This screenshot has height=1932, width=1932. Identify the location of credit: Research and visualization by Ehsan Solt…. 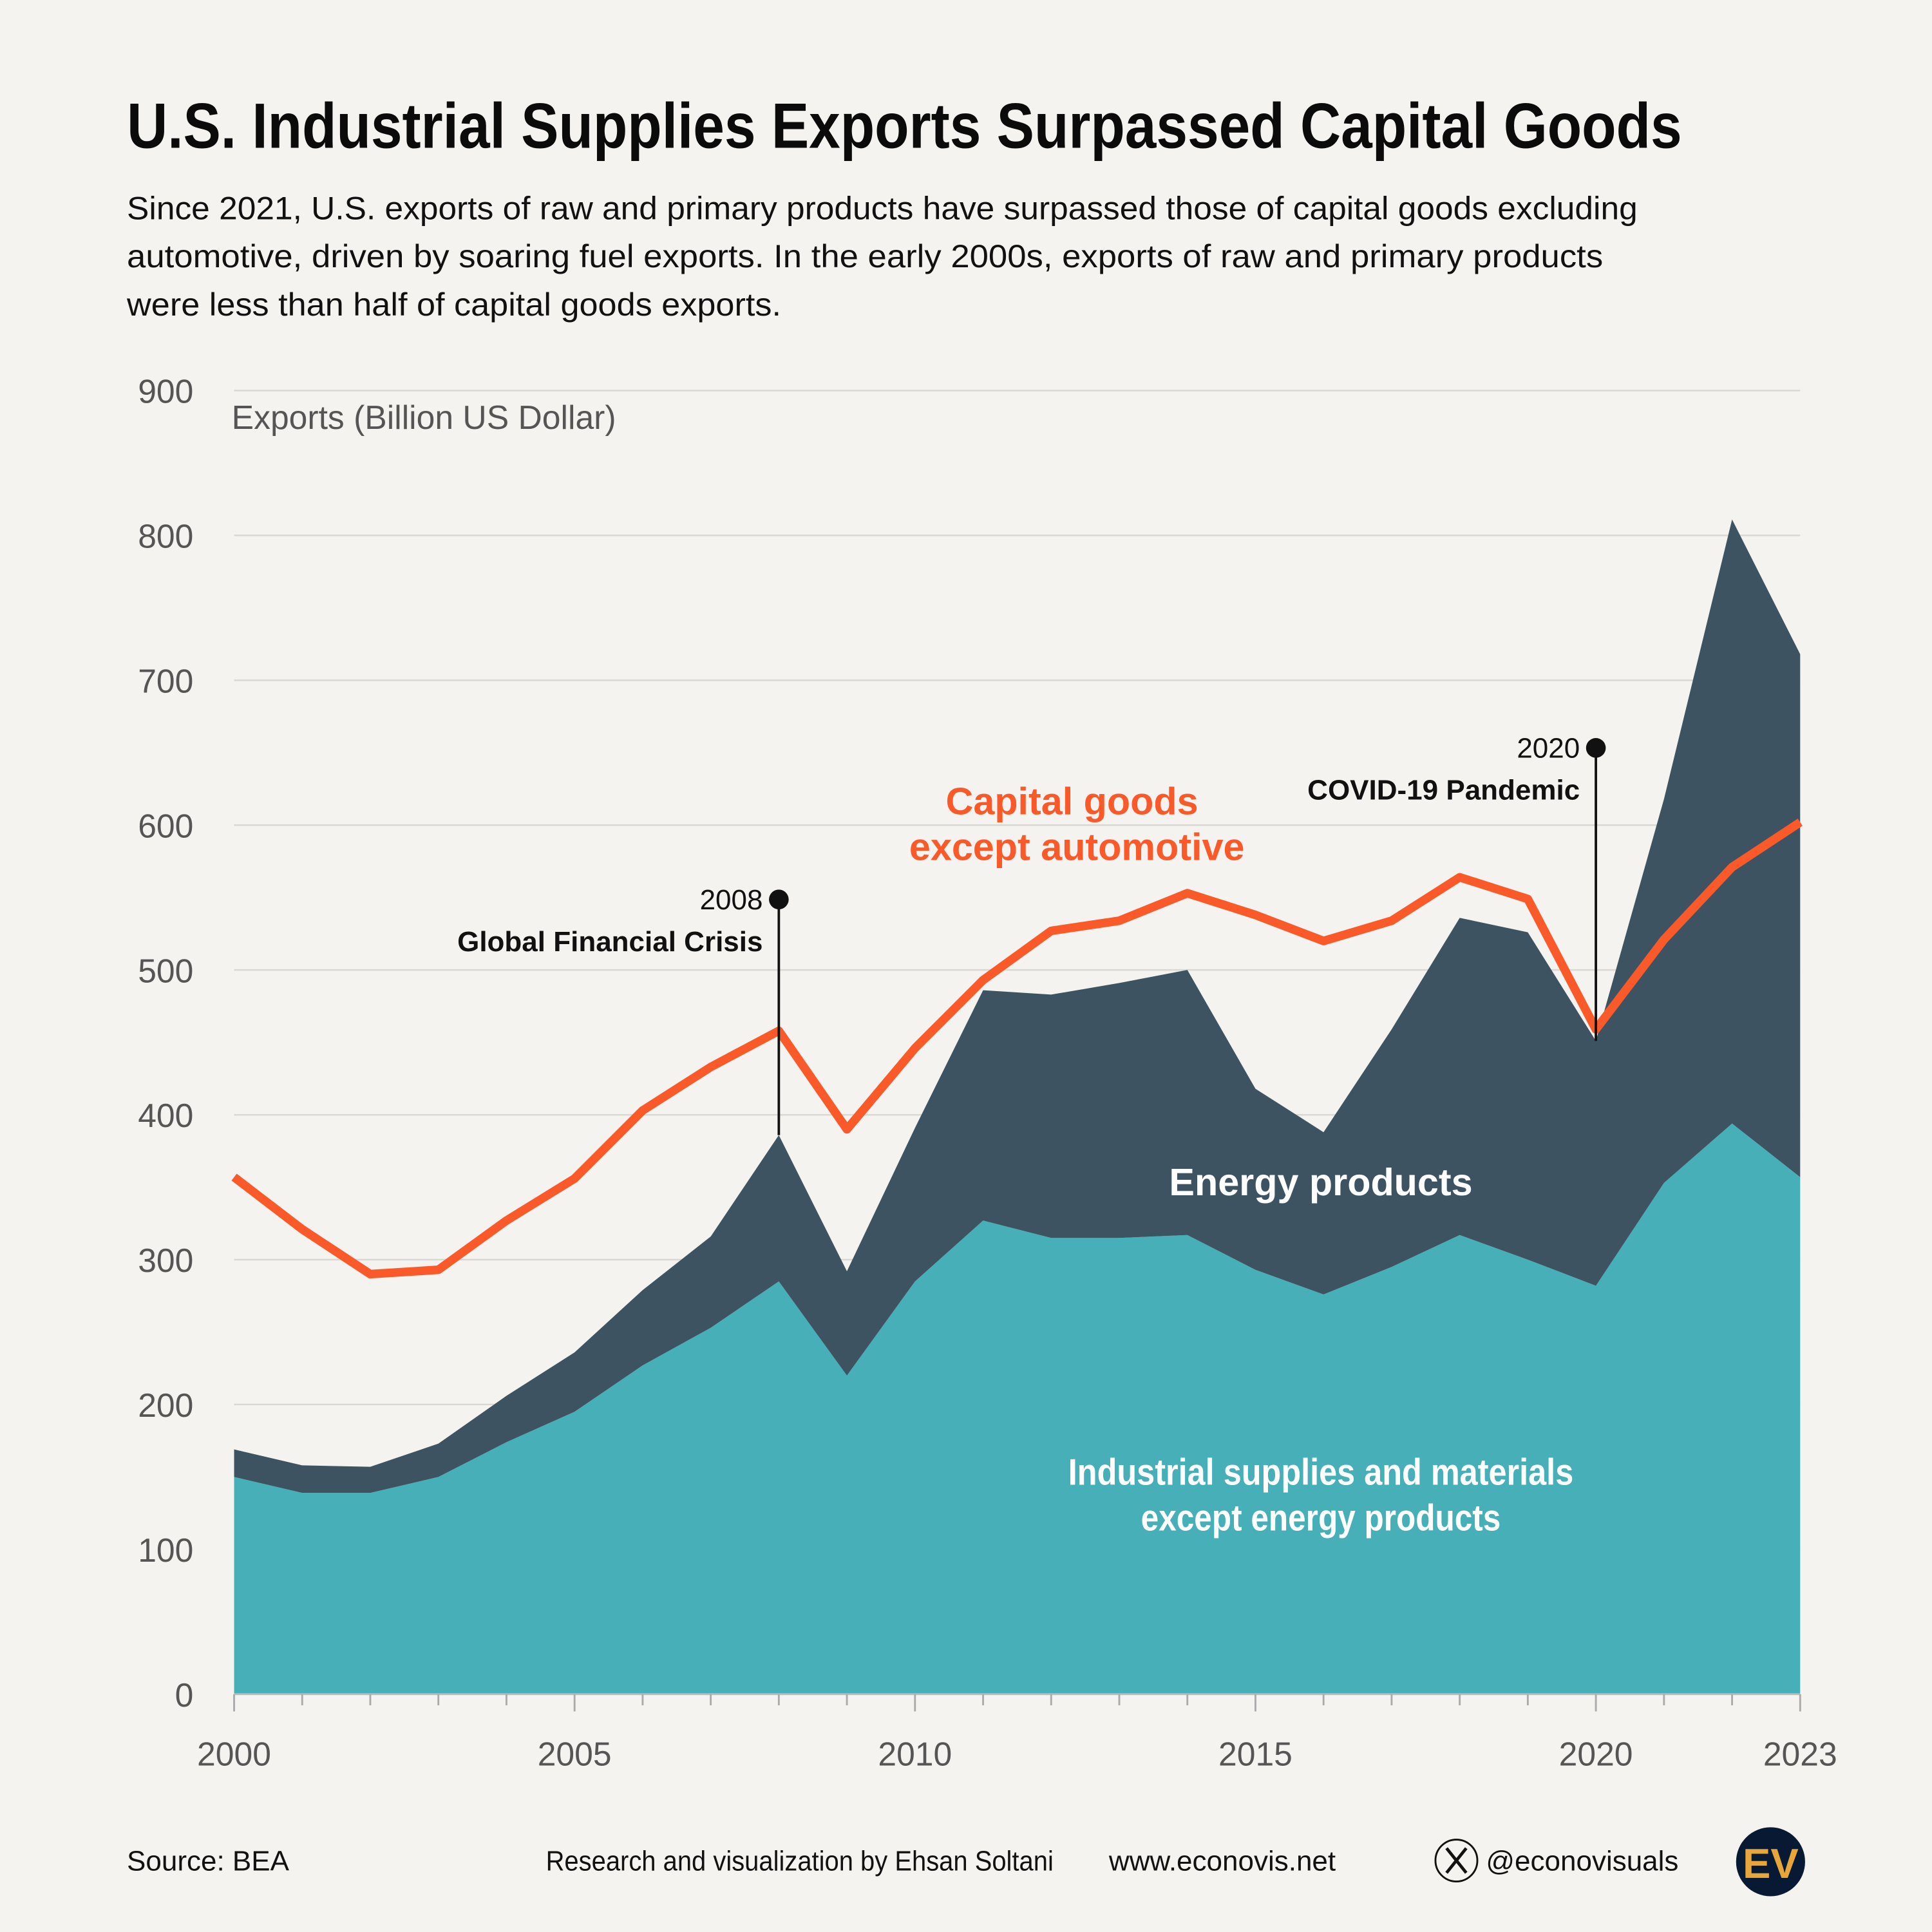
(800, 1861).